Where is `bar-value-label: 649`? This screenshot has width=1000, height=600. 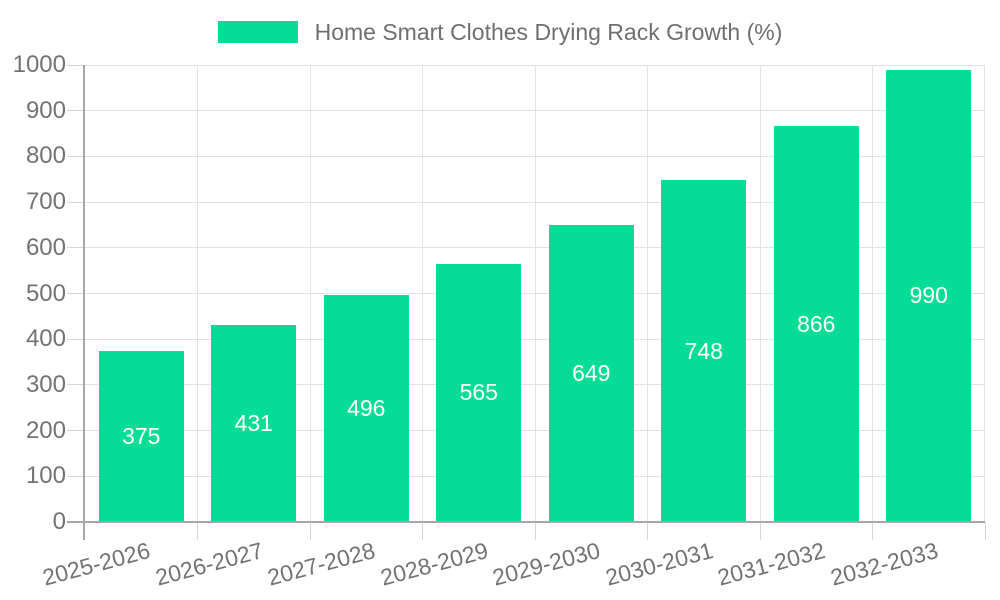 bar-value-label: 649 is located at coordinates (591, 373).